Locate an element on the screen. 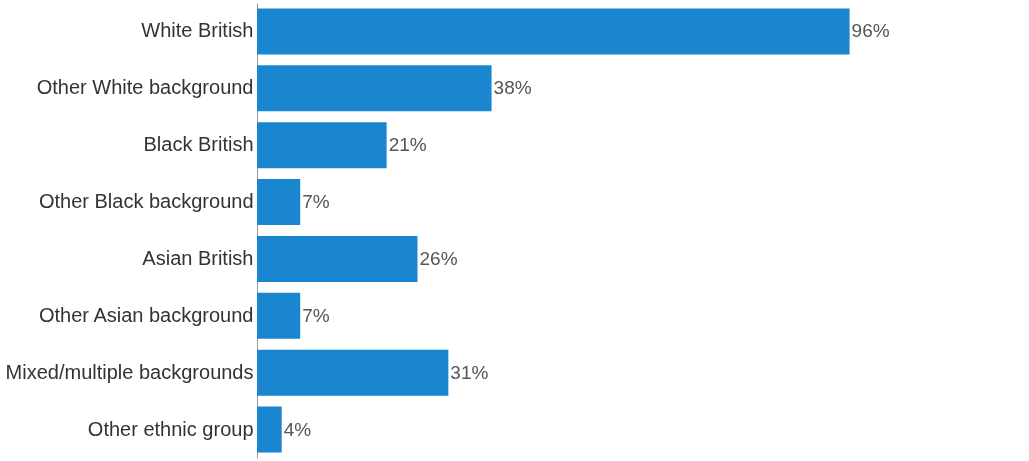  data-label: 31% is located at coordinates (469, 372).